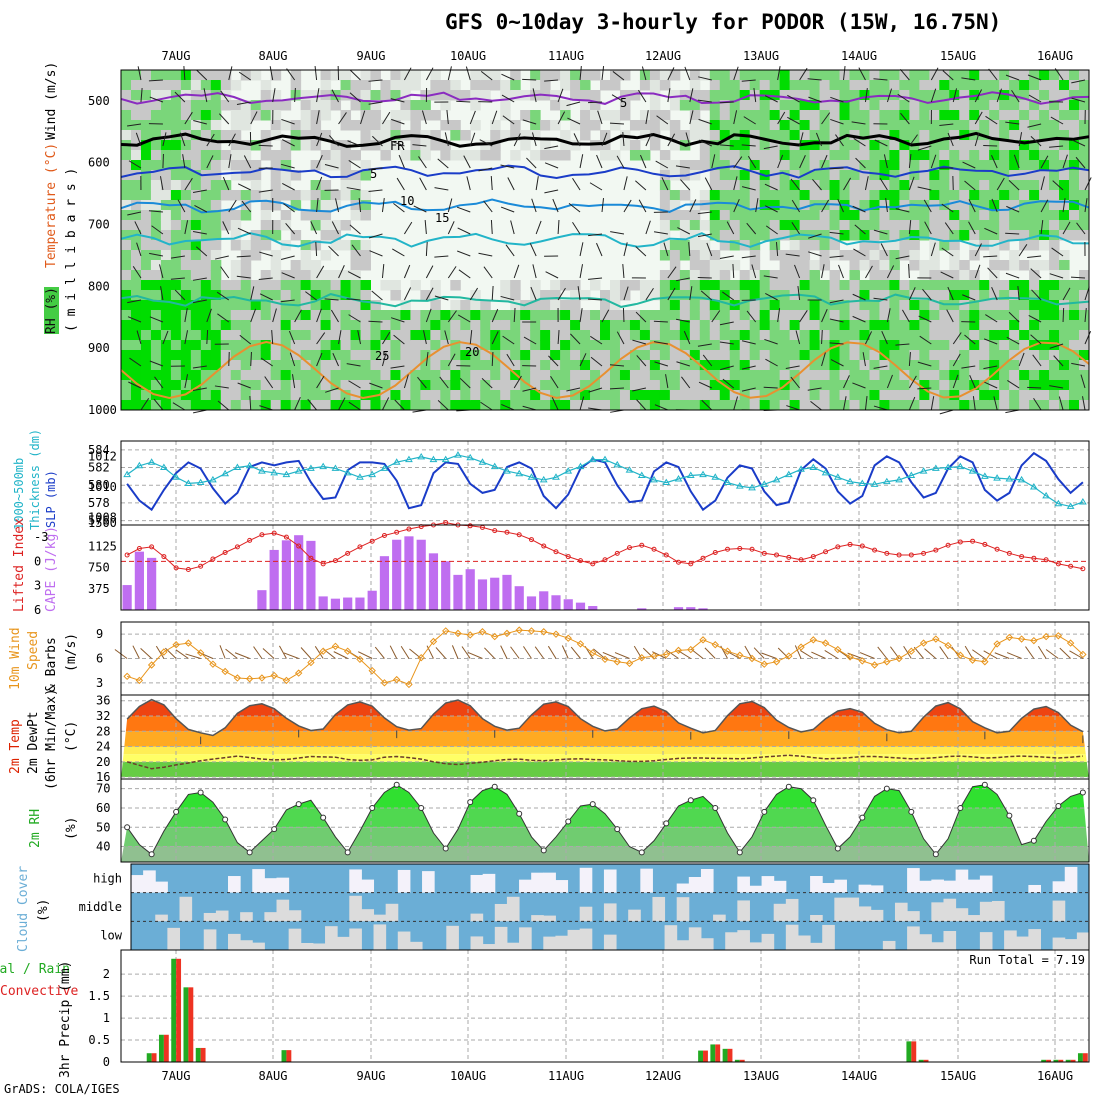 The width and height of the screenshot is (1100, 1100). Describe the element at coordinates (102, 410) in the screenshot. I see `pressure-tick: 1000` at that location.